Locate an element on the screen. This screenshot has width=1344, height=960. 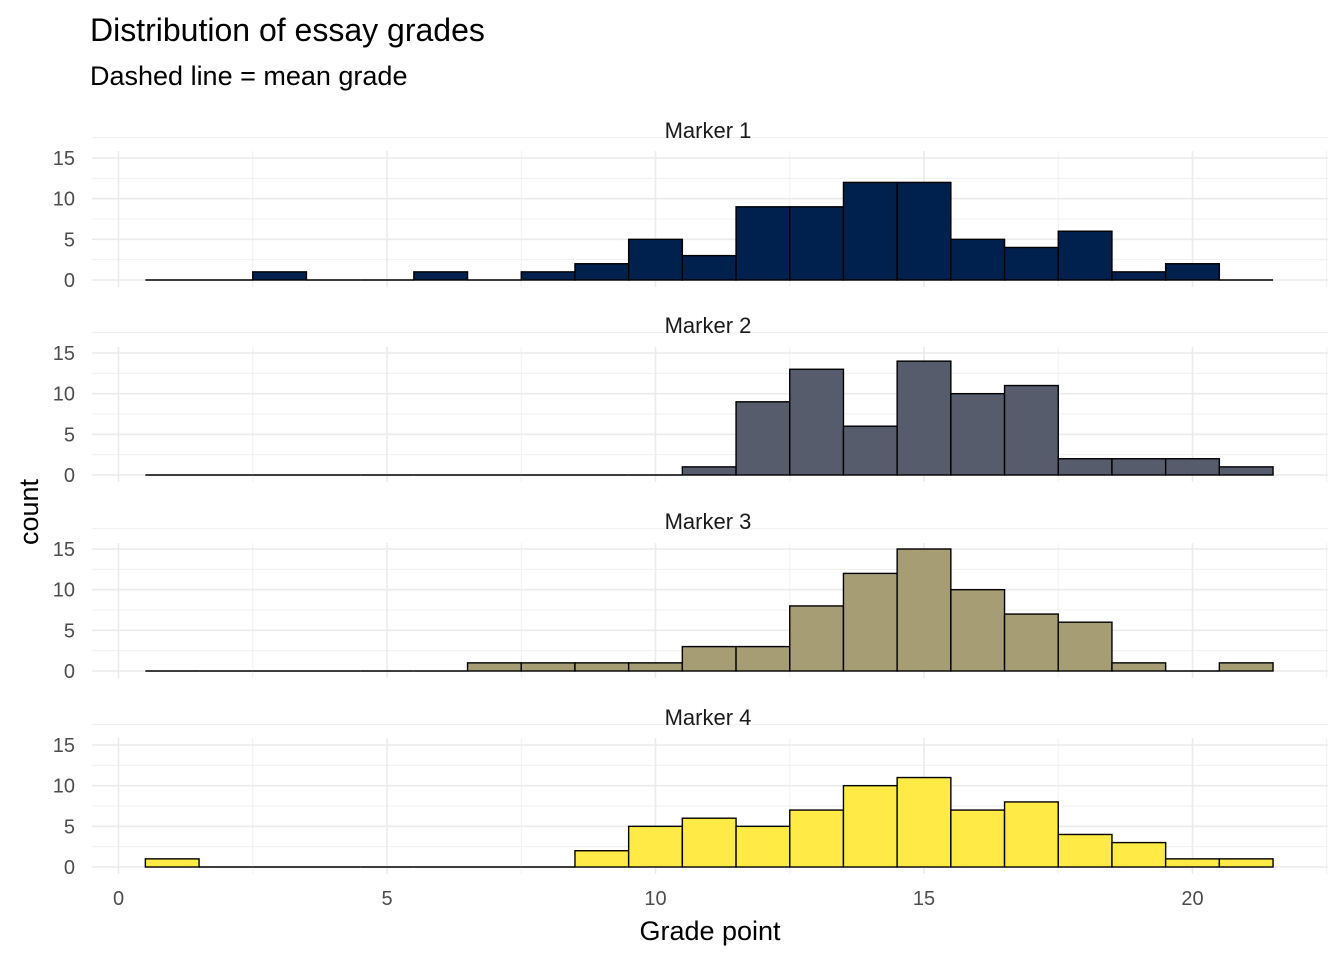
x-tick-label: 0 is located at coordinates (118, 899).